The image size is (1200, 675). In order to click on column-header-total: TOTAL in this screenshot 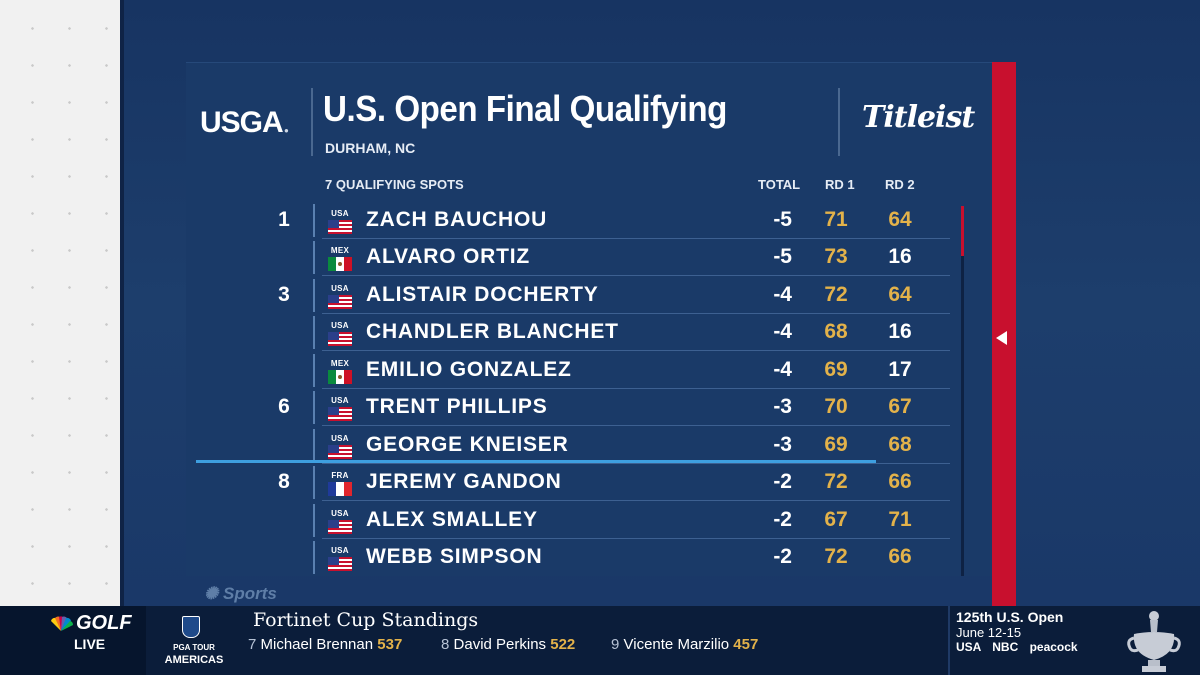, I will do `click(779, 184)`.